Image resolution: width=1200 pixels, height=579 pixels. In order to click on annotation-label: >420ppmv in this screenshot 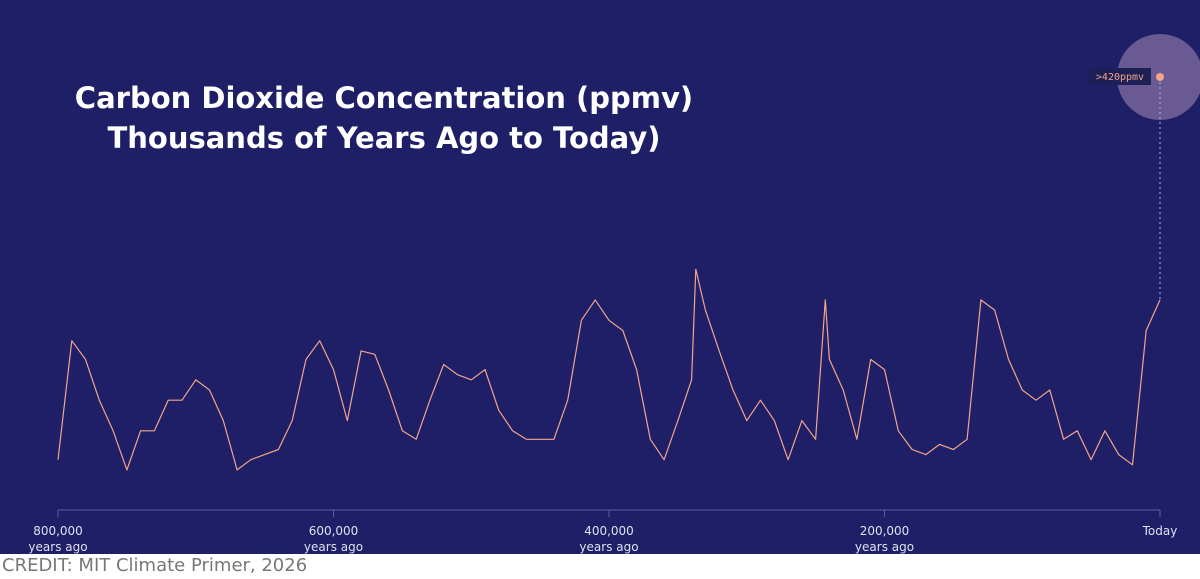, I will do `click(1120, 77)`.